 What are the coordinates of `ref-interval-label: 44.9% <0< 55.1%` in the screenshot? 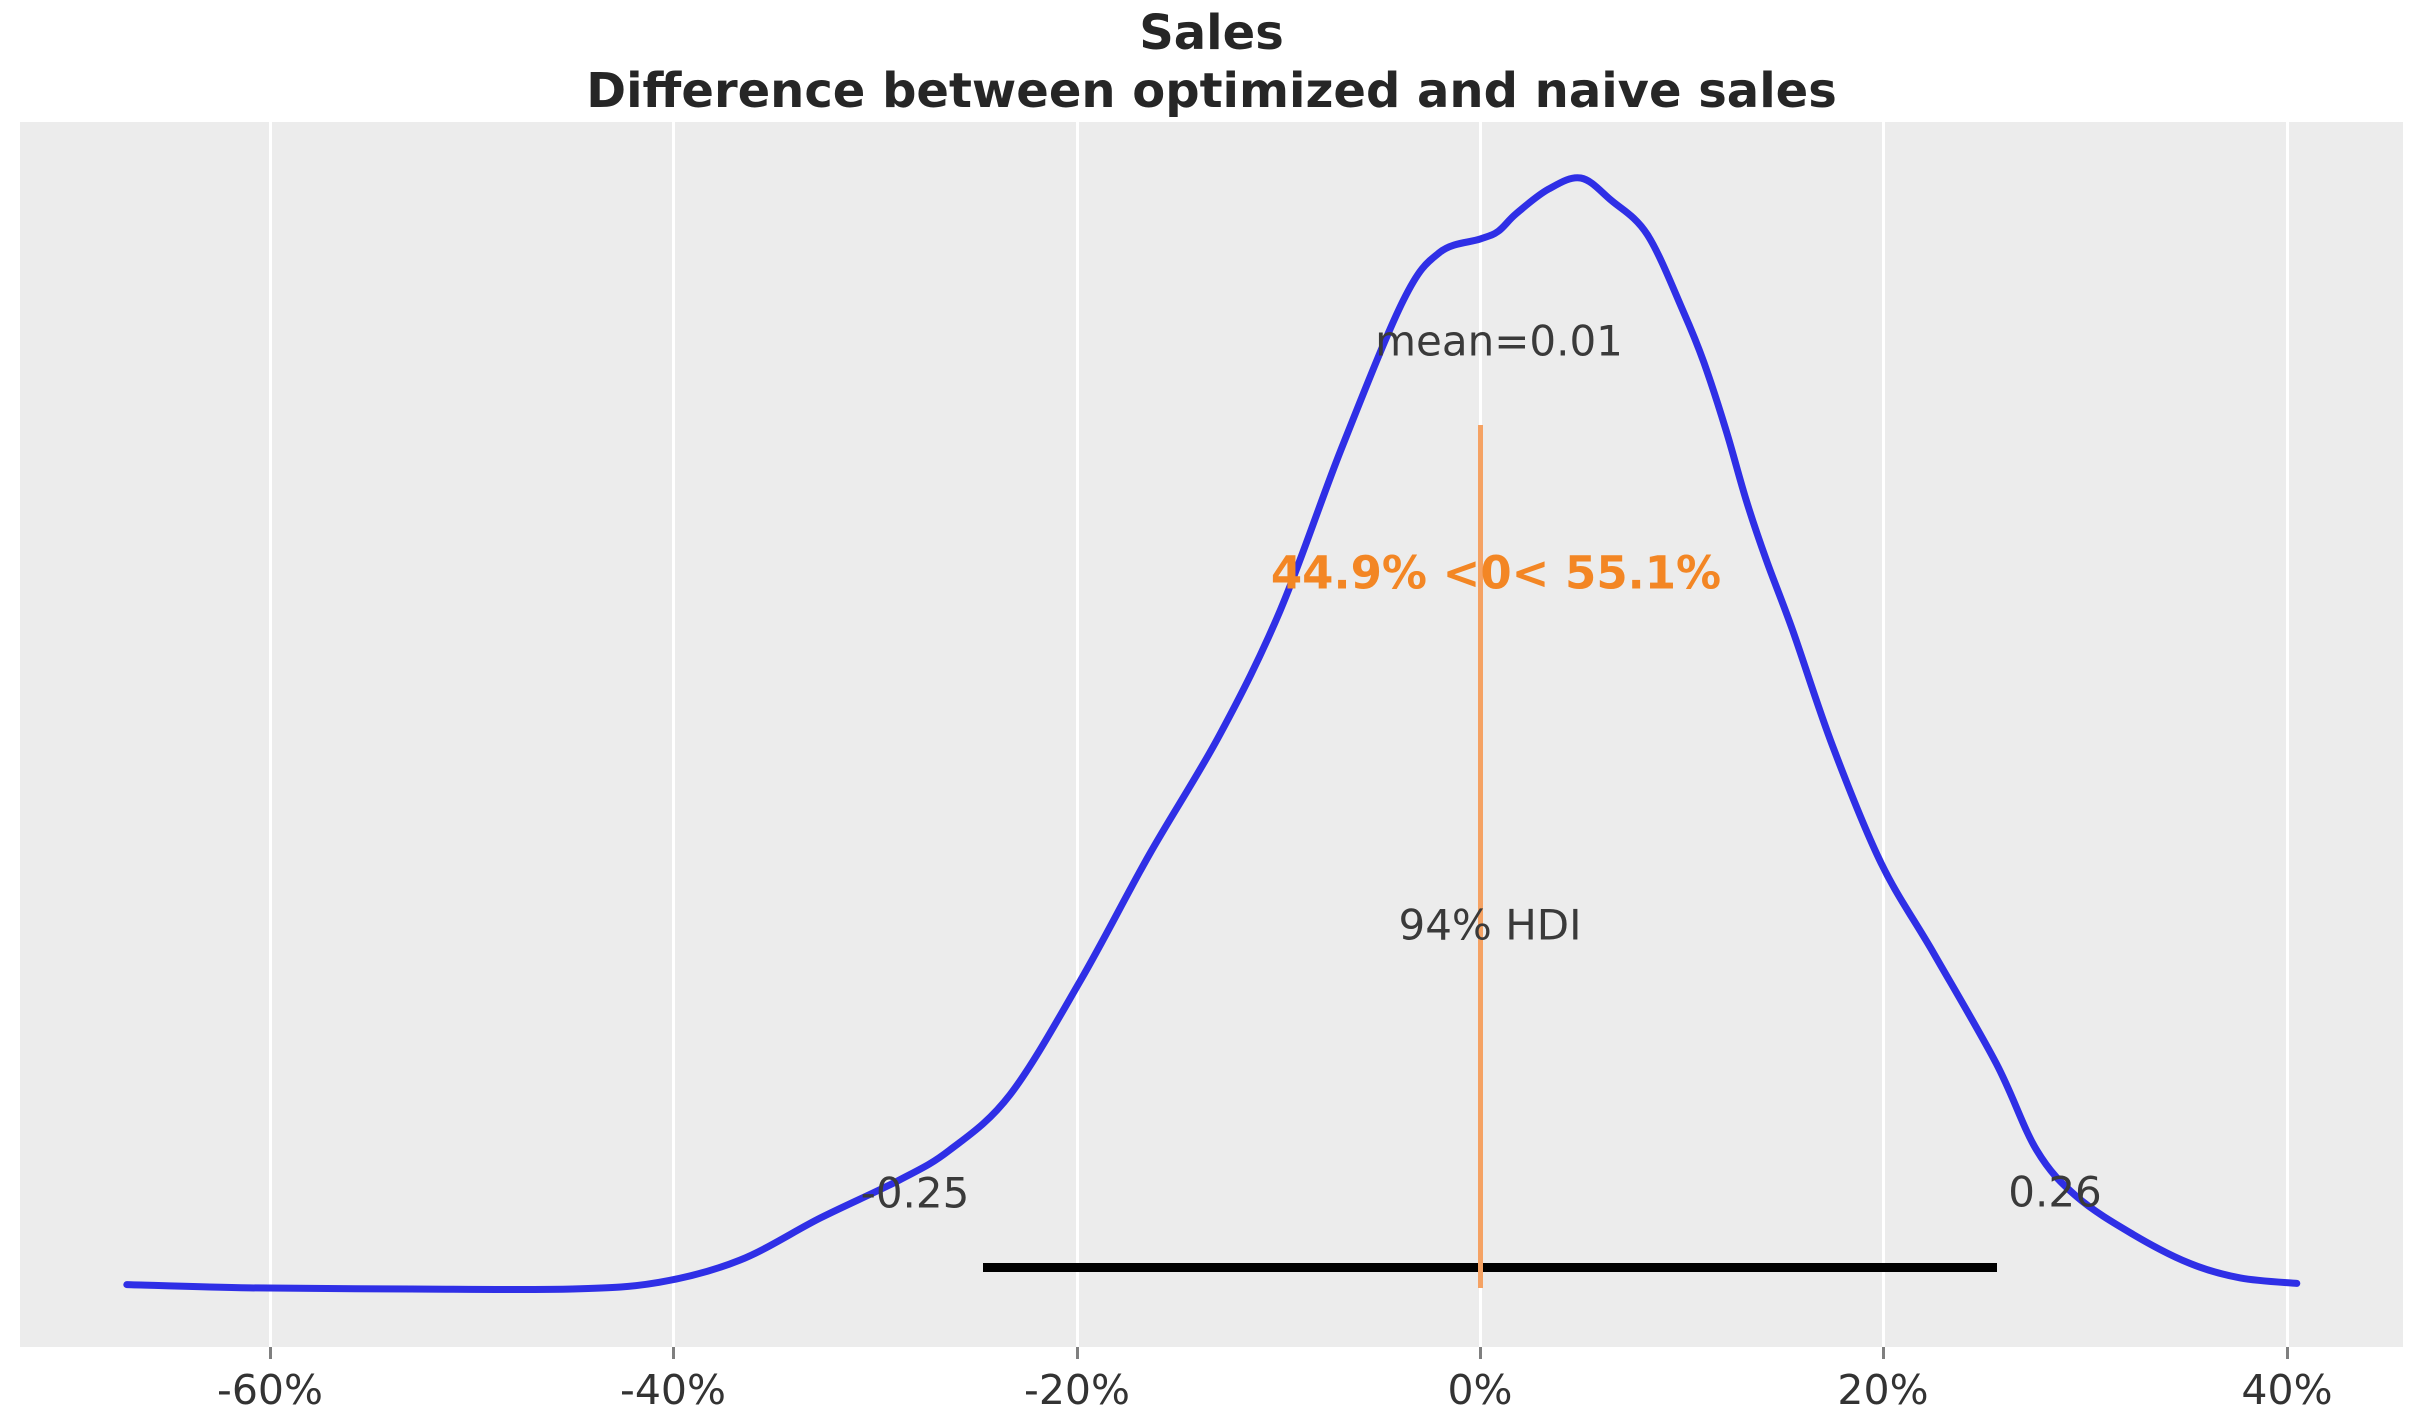 It's located at (1496, 573).